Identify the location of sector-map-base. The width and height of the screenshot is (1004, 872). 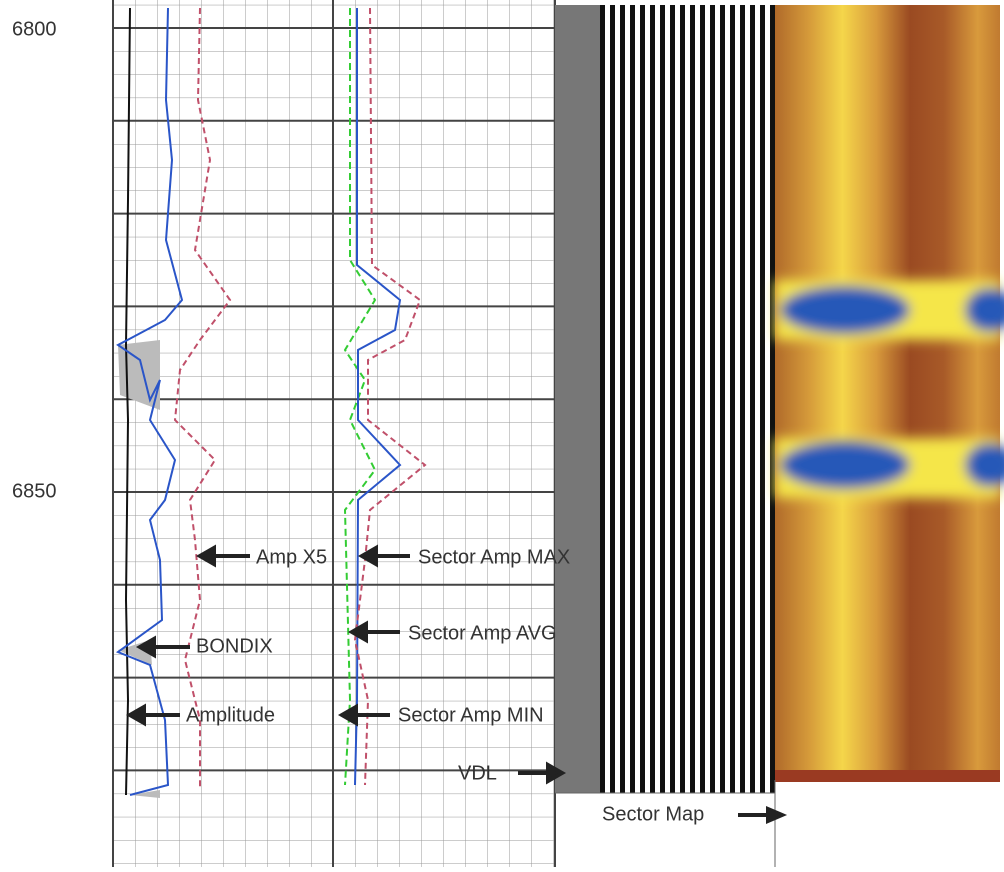
(887, 776).